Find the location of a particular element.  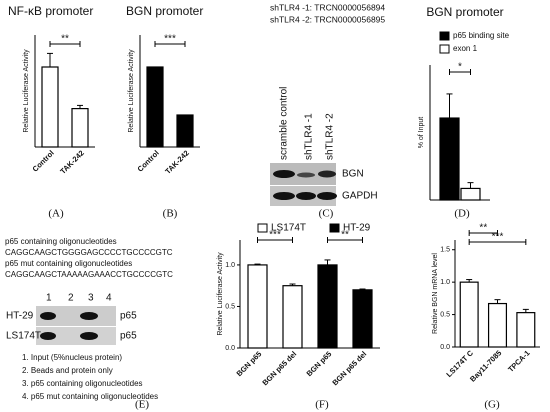

oligo-text: CAGGCAAGCTGGGGAGCCCCTGCCCCGTC is located at coordinates (89, 252).